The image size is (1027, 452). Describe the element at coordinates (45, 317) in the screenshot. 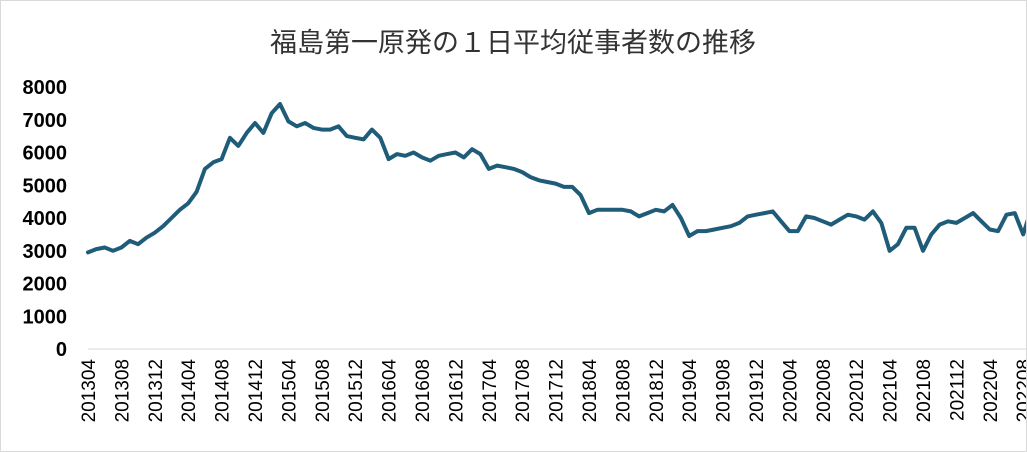

I see `y-tick-label: 1000` at that location.